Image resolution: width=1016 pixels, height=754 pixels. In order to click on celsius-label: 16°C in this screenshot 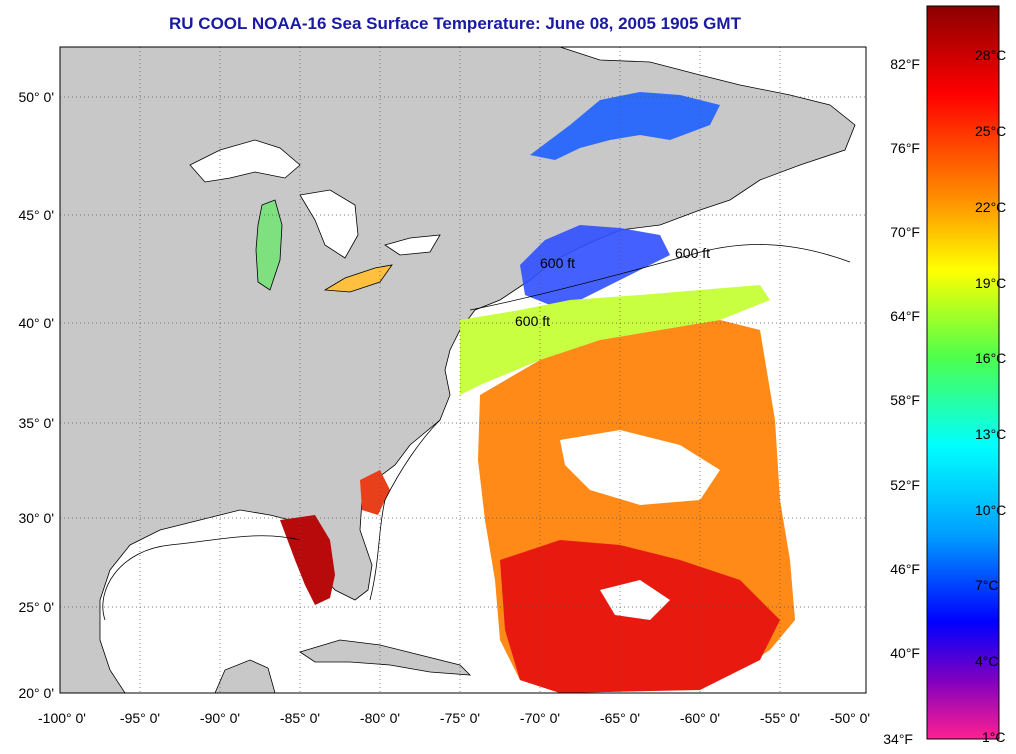, I will do `click(990, 358)`.